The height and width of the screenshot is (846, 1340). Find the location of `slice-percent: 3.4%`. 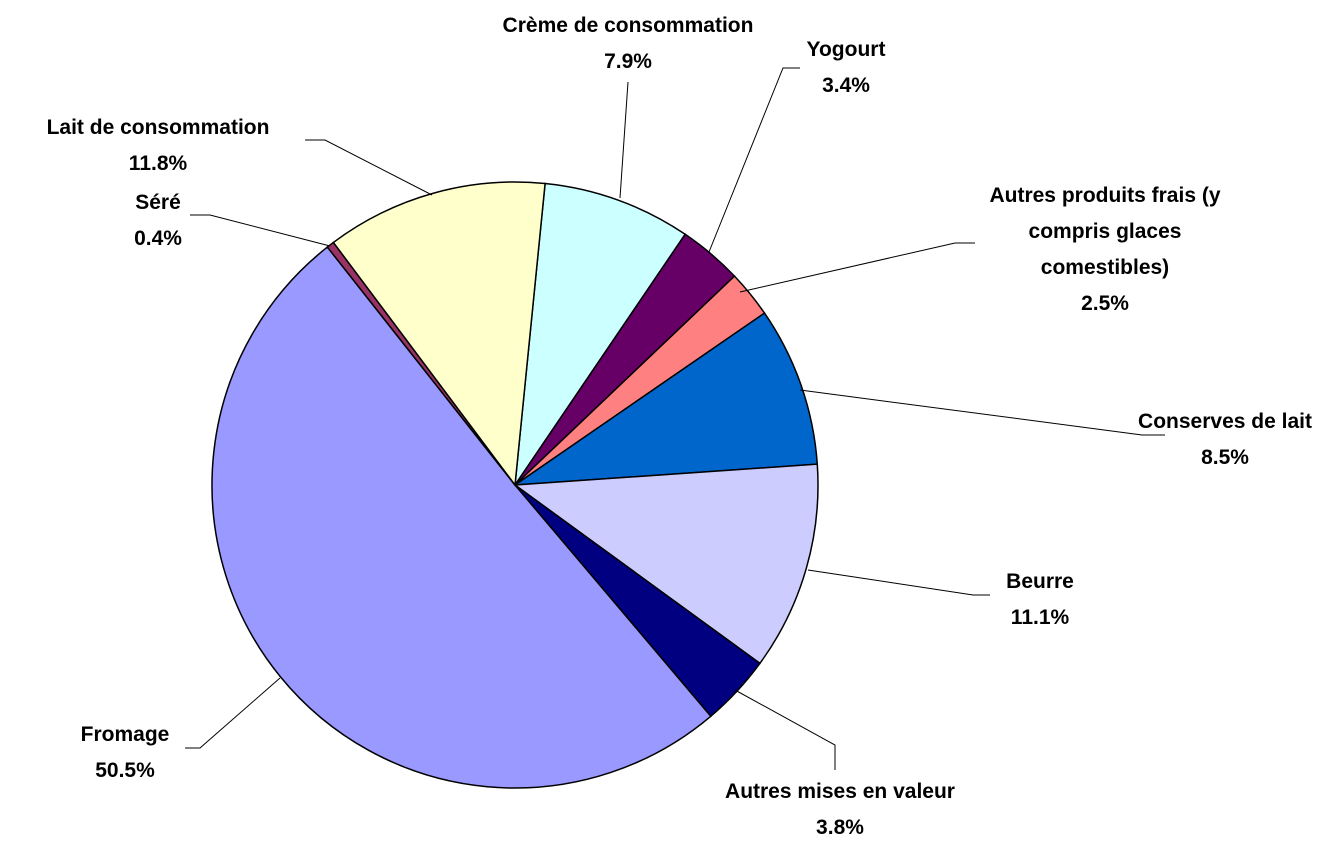

slice-percent: 3.4% is located at coordinates (846, 85).